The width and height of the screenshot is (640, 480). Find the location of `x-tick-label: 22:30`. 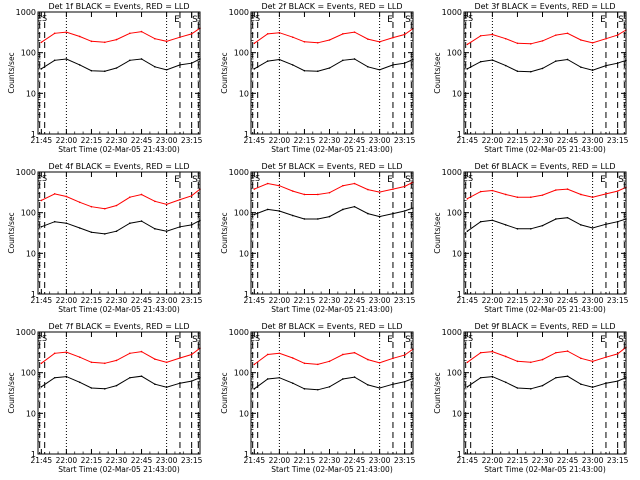

x-tick-label: 22:30 is located at coordinates (117, 300).